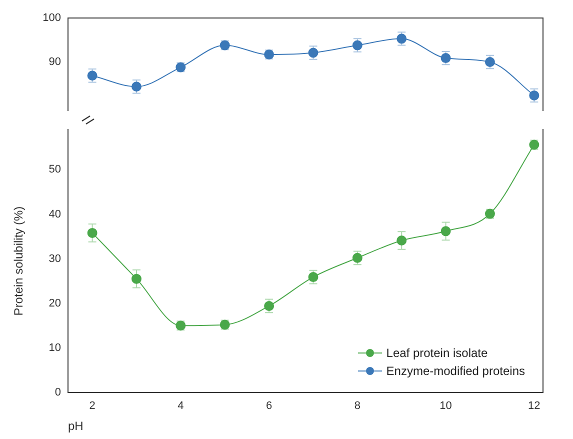  I want to click on y-tick-label: 30, so click(54, 258).